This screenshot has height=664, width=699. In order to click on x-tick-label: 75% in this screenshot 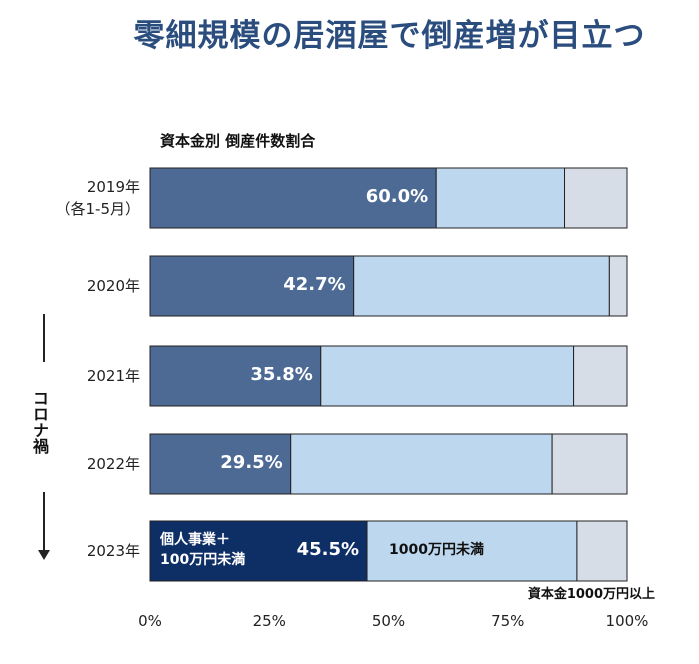, I will do `click(508, 621)`.